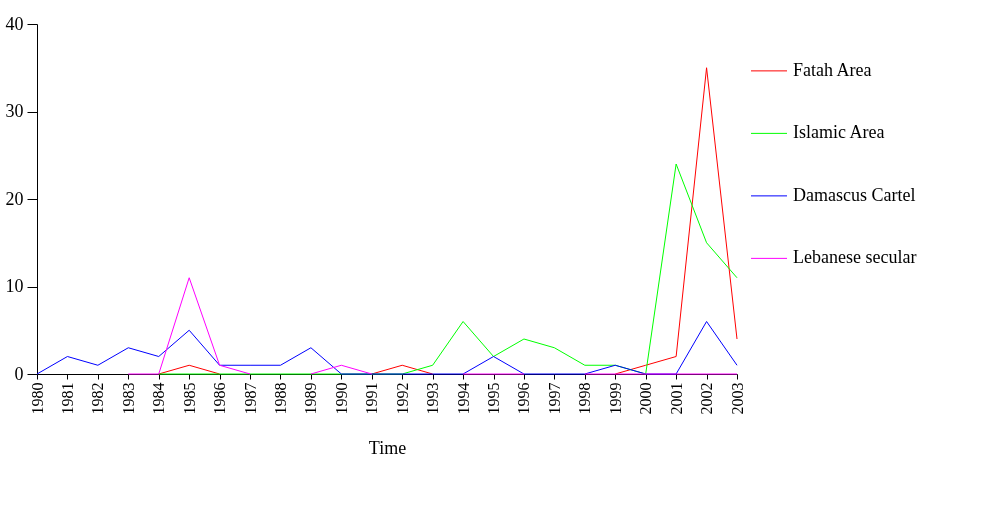 The image size is (1005, 511). I want to click on y-tick-label: 40, so click(14, 23).